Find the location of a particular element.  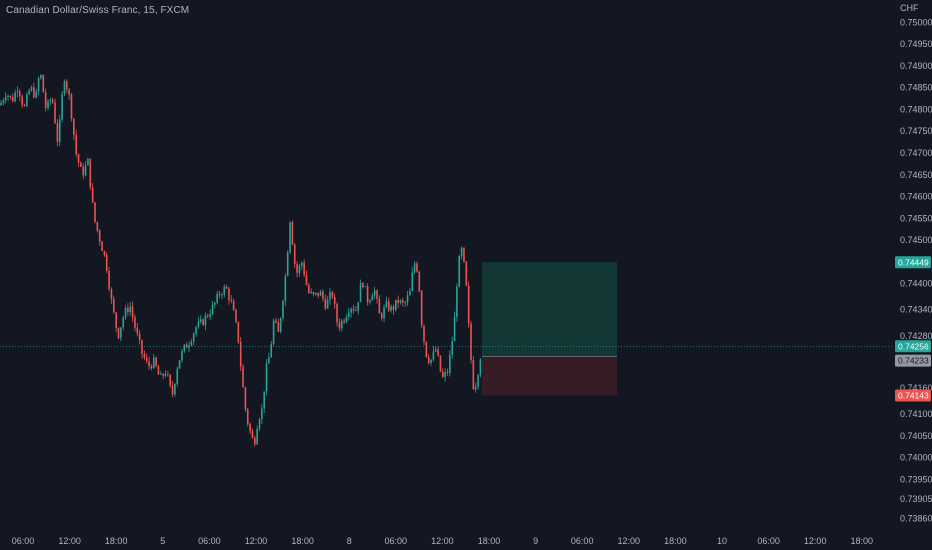

y-tick-label: 0.74050 is located at coordinates (916, 436).